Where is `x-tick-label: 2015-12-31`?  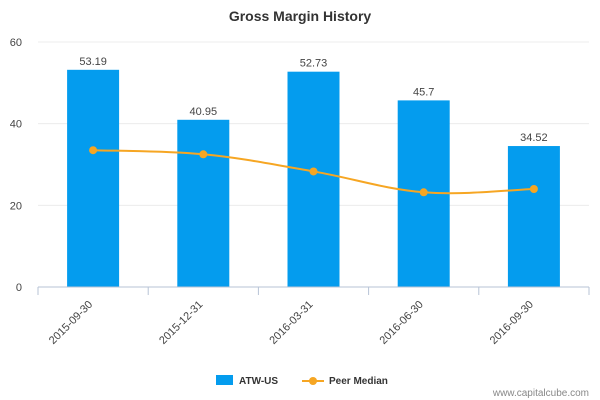
x-tick-label: 2015-12-31 is located at coordinates (181, 323).